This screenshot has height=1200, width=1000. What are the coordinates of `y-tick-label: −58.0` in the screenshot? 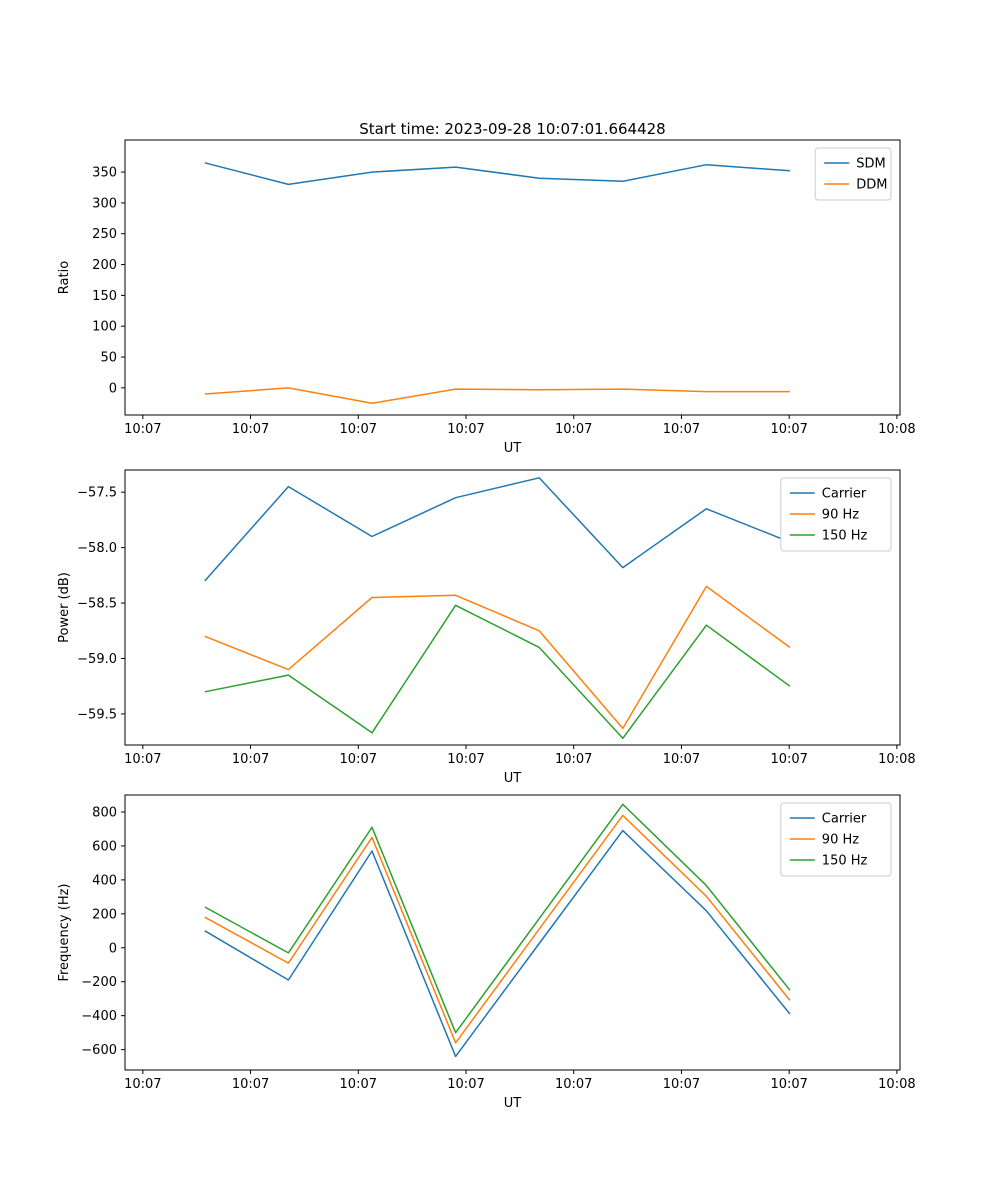 It's located at (97, 548).